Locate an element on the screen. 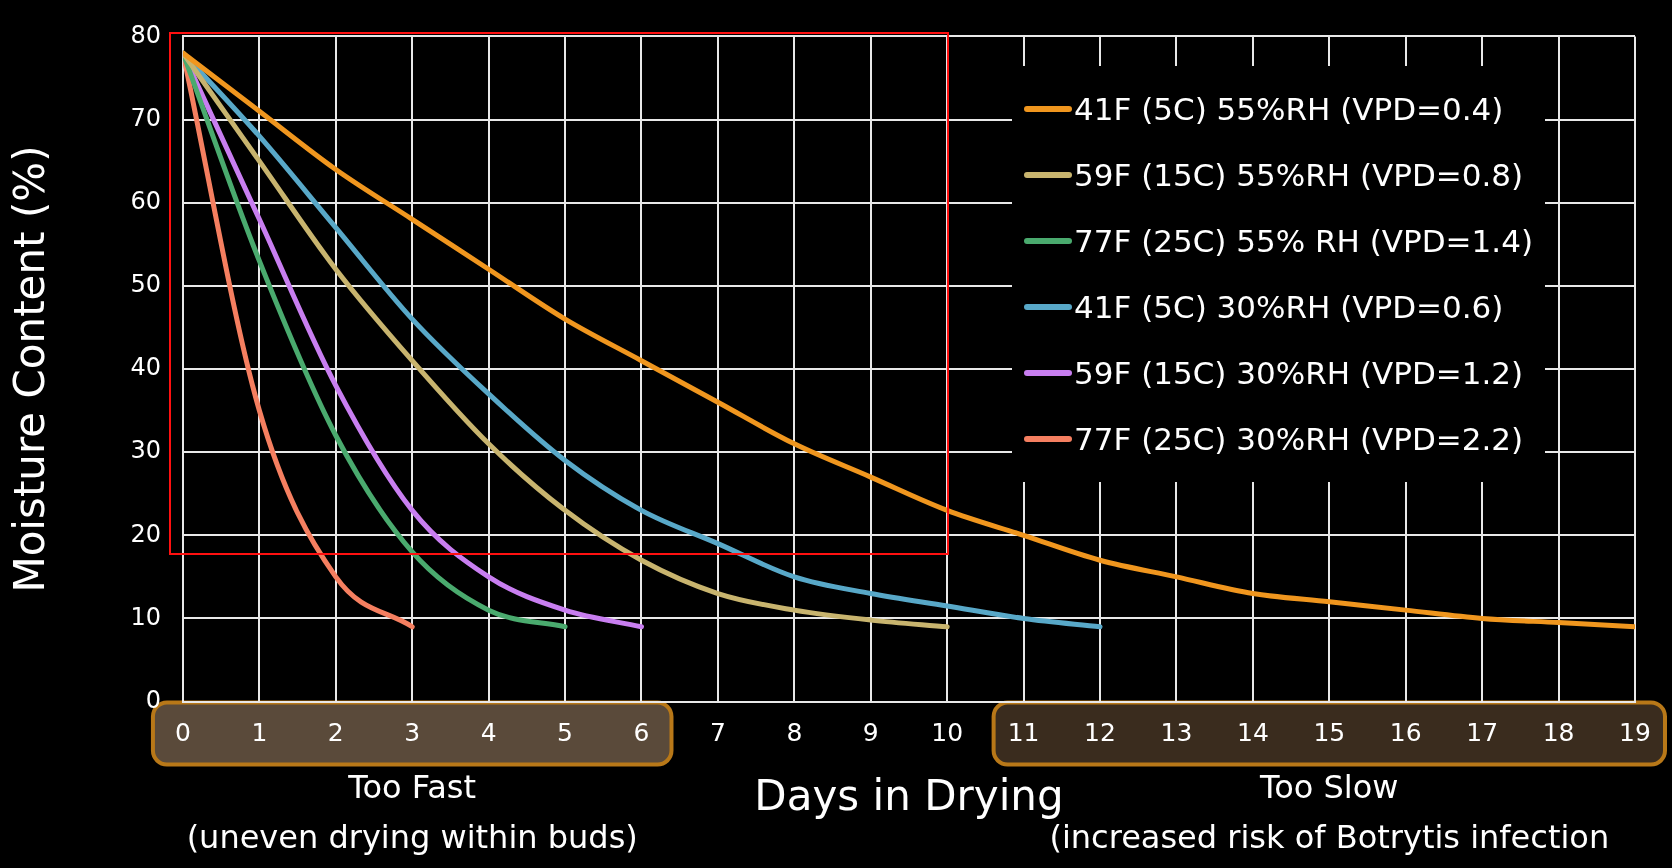 The image size is (1672, 868). y-tick-label: 40 is located at coordinates (145, 367).